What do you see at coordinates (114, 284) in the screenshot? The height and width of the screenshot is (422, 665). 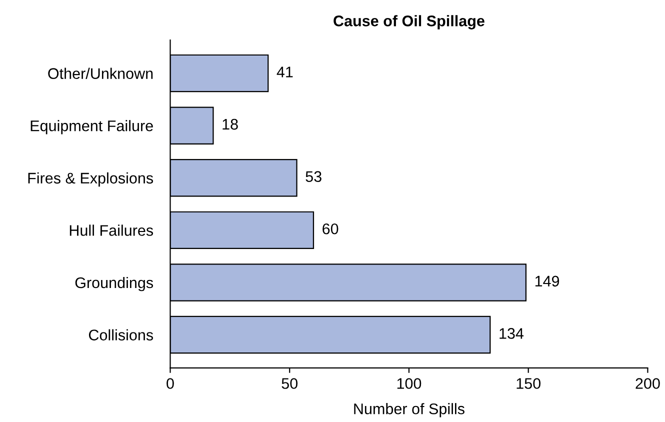 I see `y-tick-label: Groundings` at bounding box center [114, 284].